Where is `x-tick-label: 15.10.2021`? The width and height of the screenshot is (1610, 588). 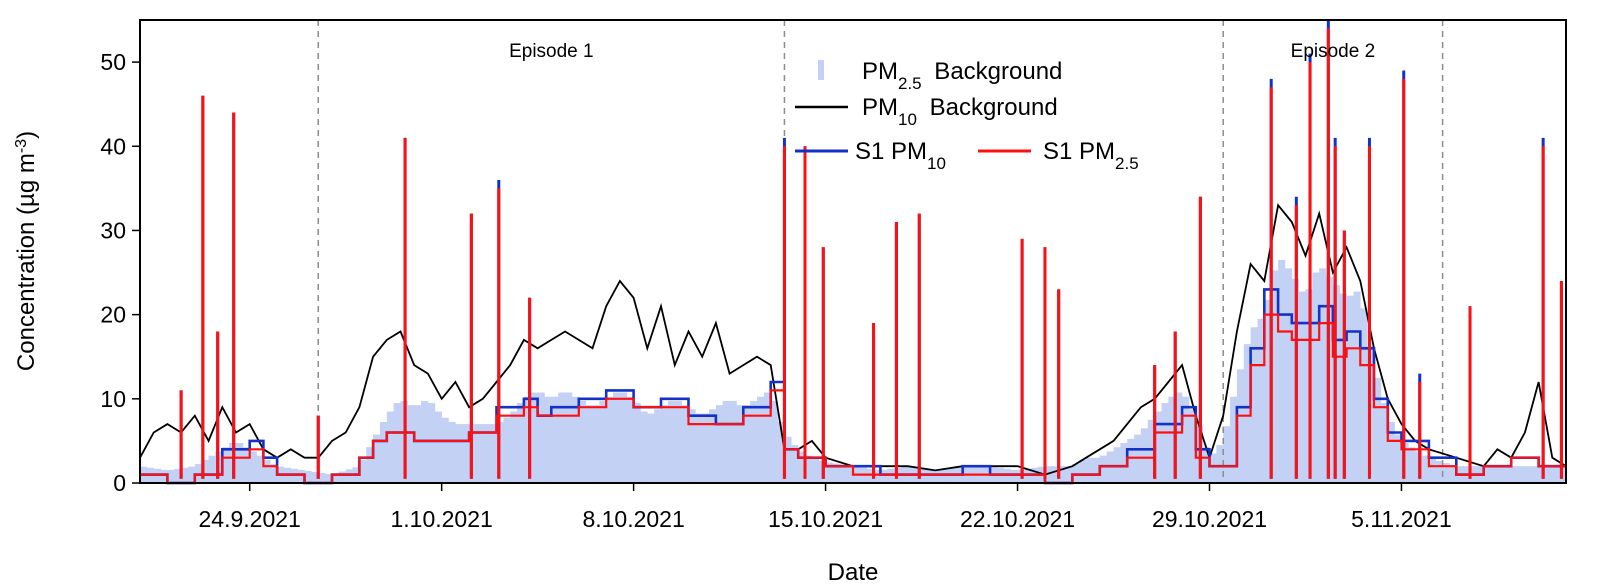
x-tick-label: 15.10.2021 is located at coordinates (825, 519).